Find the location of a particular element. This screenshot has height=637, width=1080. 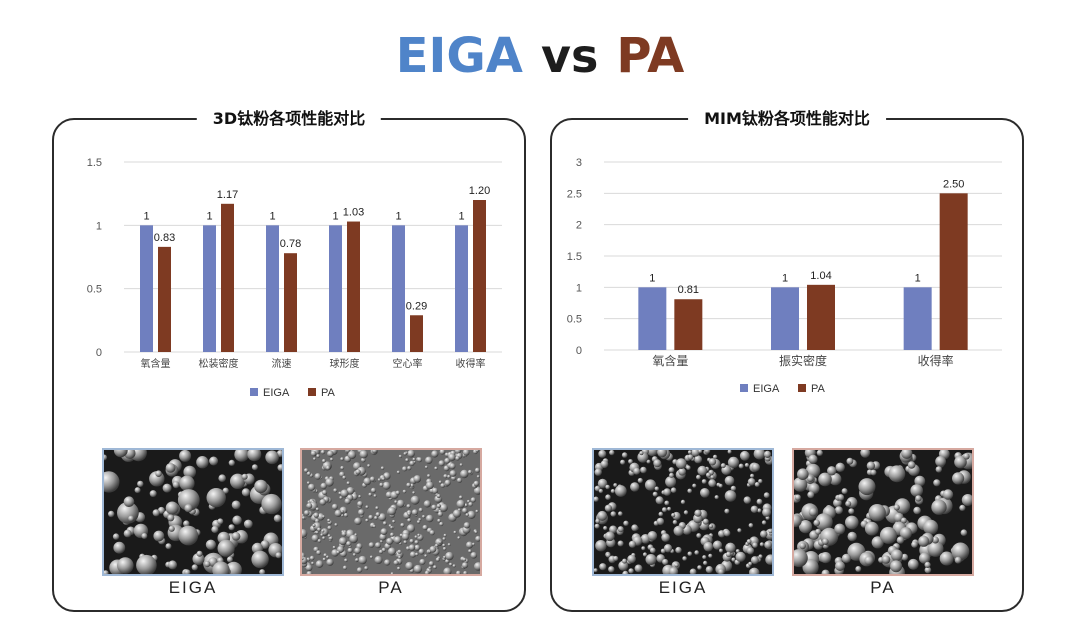

caption-eiga-3d: EIGA is located at coordinates (193, 587).